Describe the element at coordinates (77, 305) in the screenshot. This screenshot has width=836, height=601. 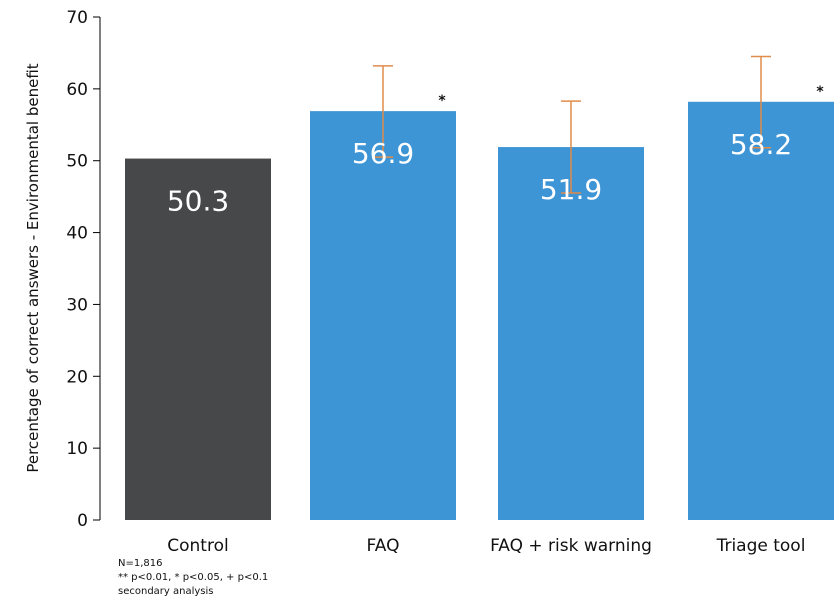
I see `y-tick-label: 30` at that location.